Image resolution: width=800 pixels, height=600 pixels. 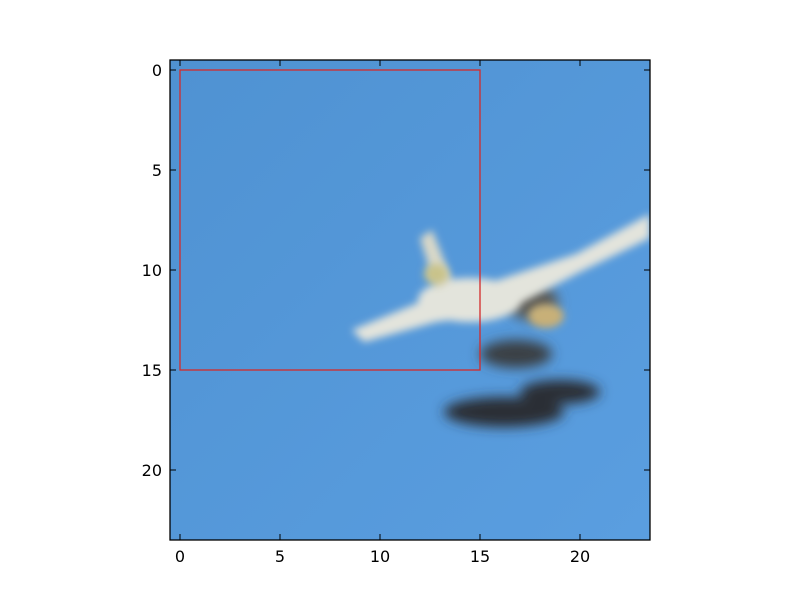 What do you see at coordinates (157, 170) in the screenshot?
I see `y-tick-label: 5` at bounding box center [157, 170].